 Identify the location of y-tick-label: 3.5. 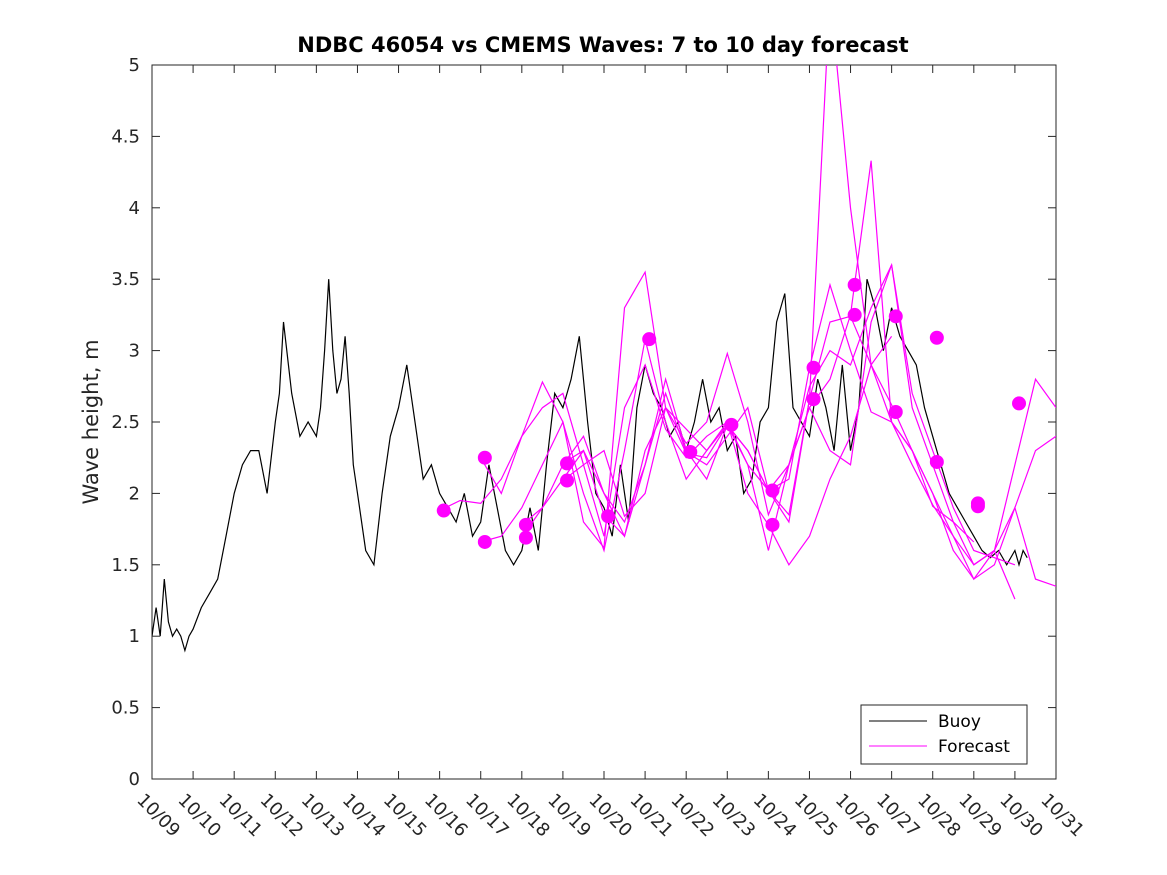
(125, 279).